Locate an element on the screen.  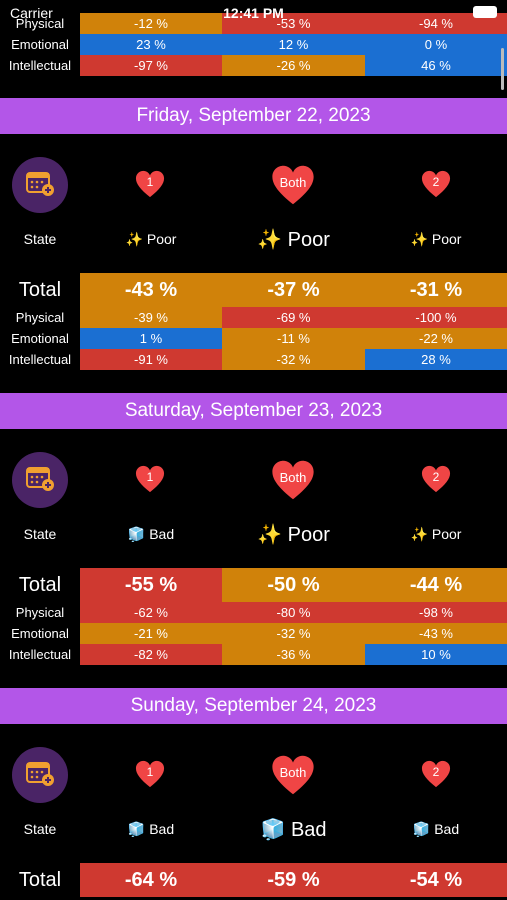
physical-value: -98 % is located at coordinates (436, 612).